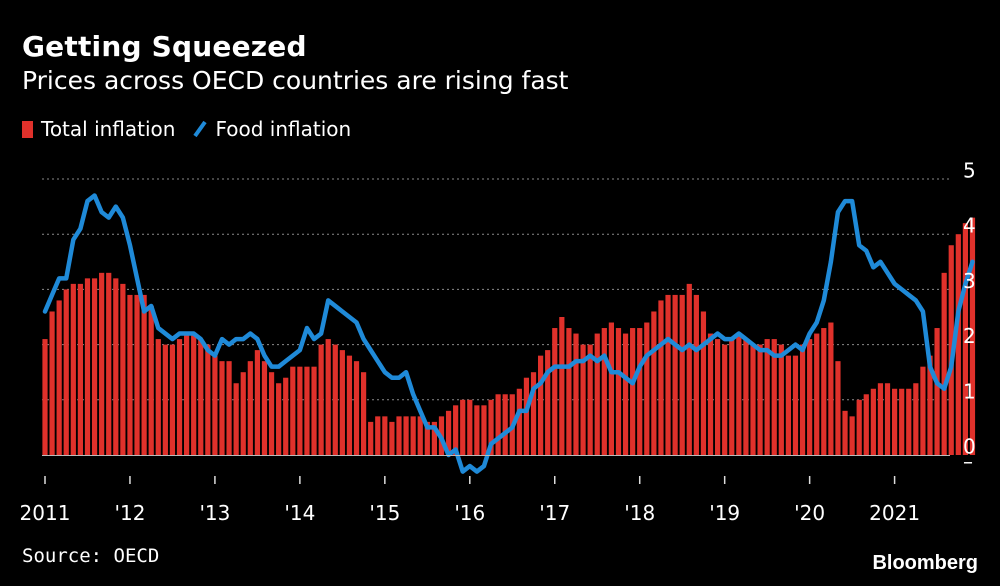 This screenshot has height=586, width=1000. Describe the element at coordinates (470, 513) in the screenshot. I see `x-axis-tick-labels: 2011 '12 '13 '14 '15 '16 '17 '18 '19 '20 2021` at that location.